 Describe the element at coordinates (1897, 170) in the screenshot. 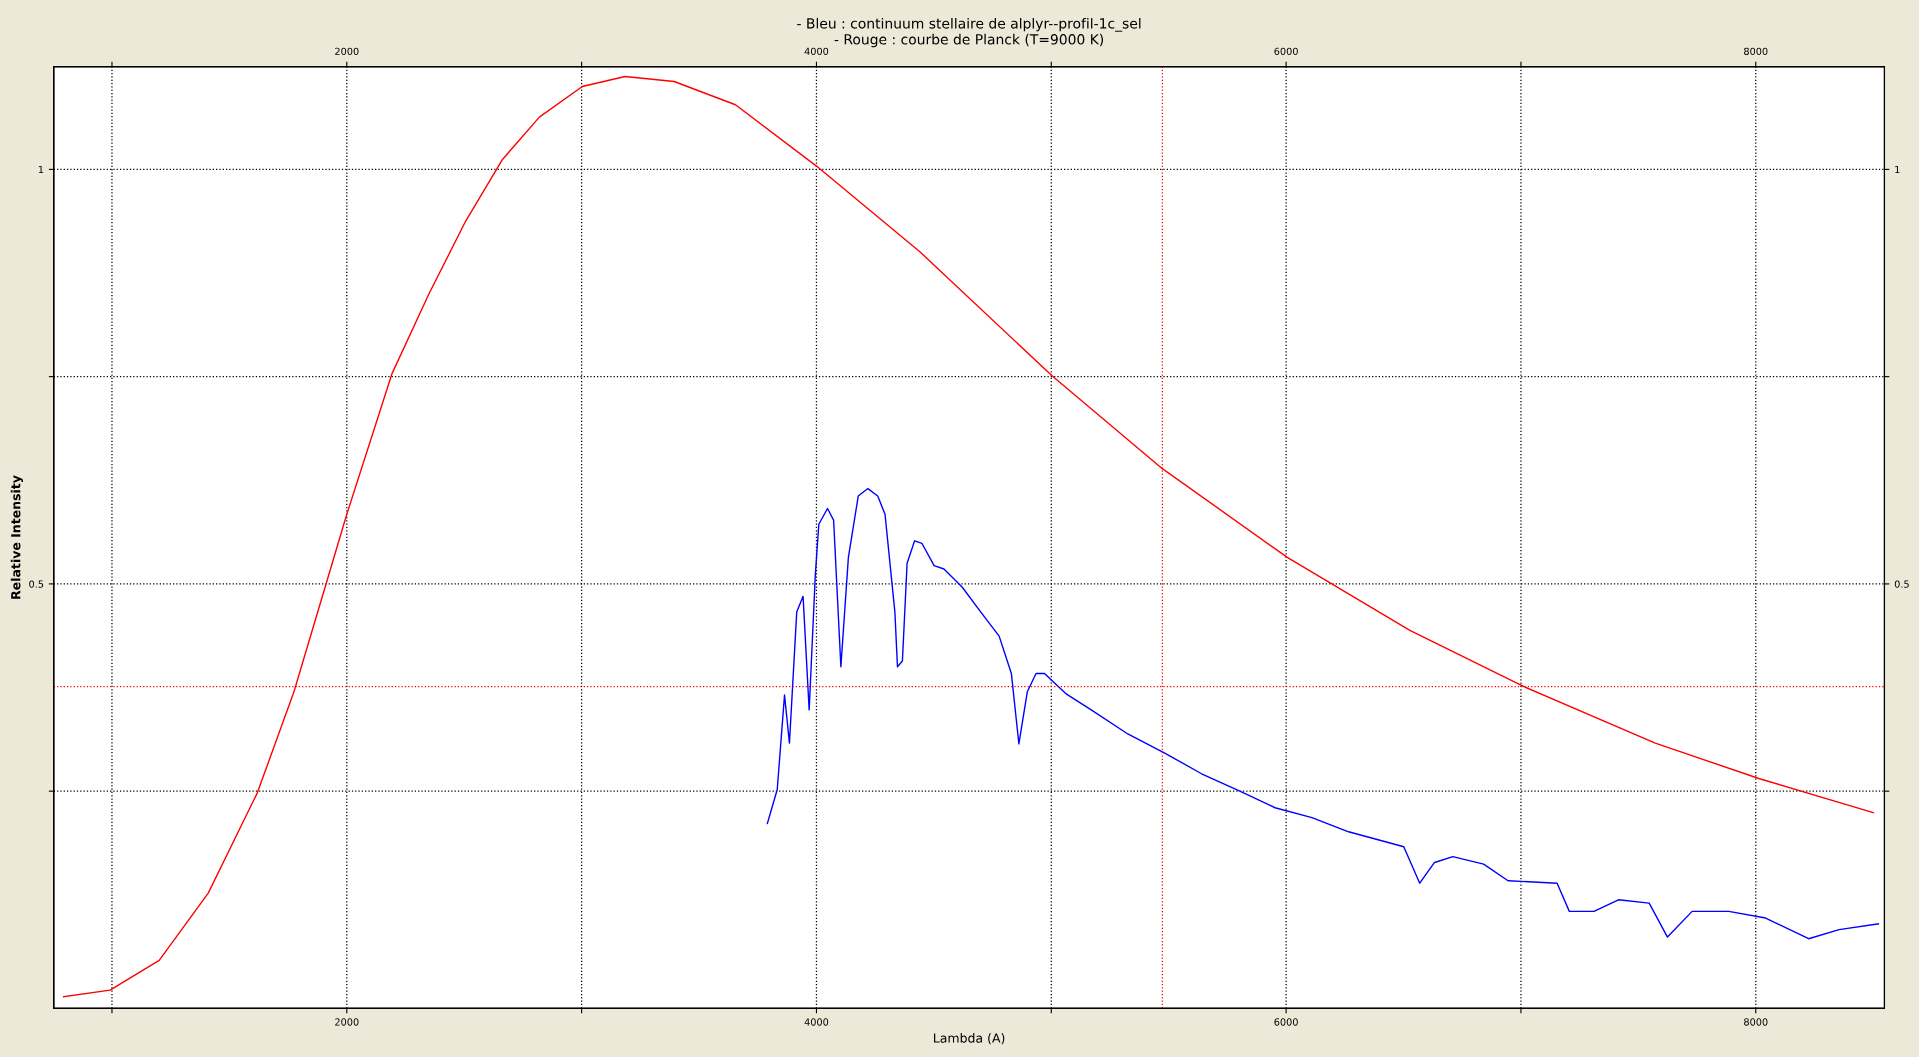

I see `y2-tick-label: 1` at that location.